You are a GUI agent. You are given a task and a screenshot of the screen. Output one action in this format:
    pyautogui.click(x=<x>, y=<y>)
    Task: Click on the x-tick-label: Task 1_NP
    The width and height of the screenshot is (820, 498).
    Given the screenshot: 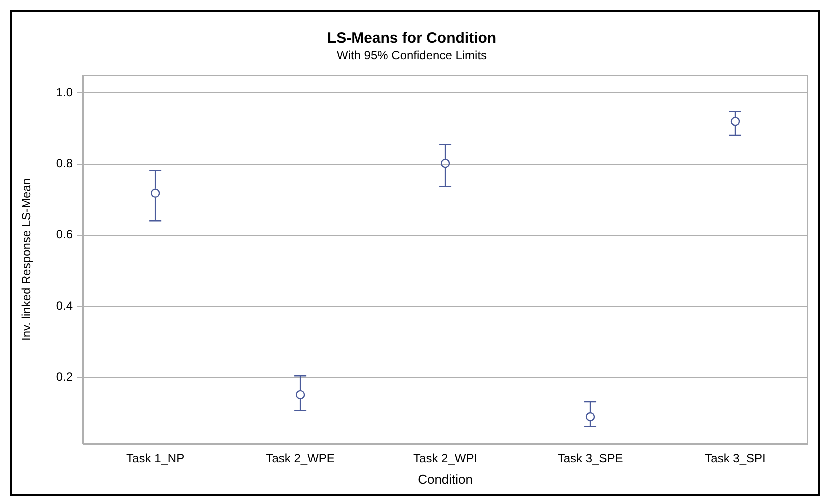 What is the action you would take?
    pyautogui.click(x=155, y=459)
    